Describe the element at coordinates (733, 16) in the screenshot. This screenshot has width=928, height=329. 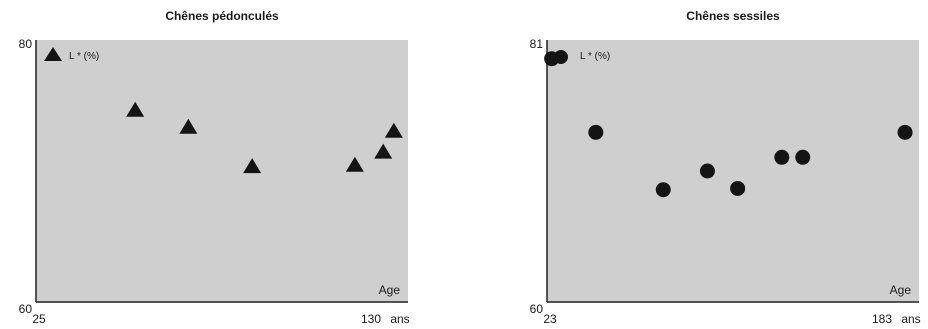
I see `chart-title: Chênes sessiles` at that location.